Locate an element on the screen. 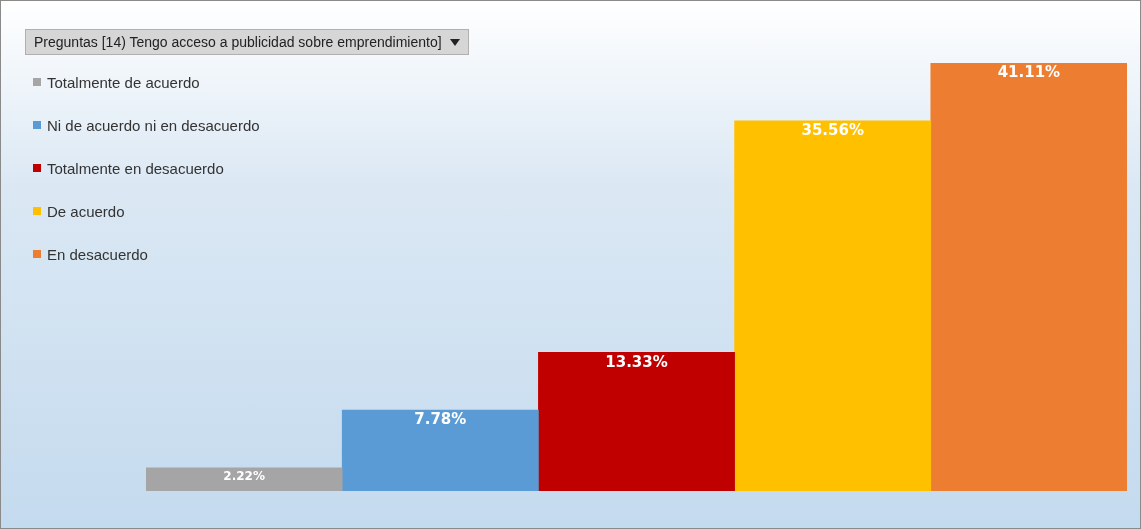  legend-label: Totalmente en desacuerdo is located at coordinates (135, 168).